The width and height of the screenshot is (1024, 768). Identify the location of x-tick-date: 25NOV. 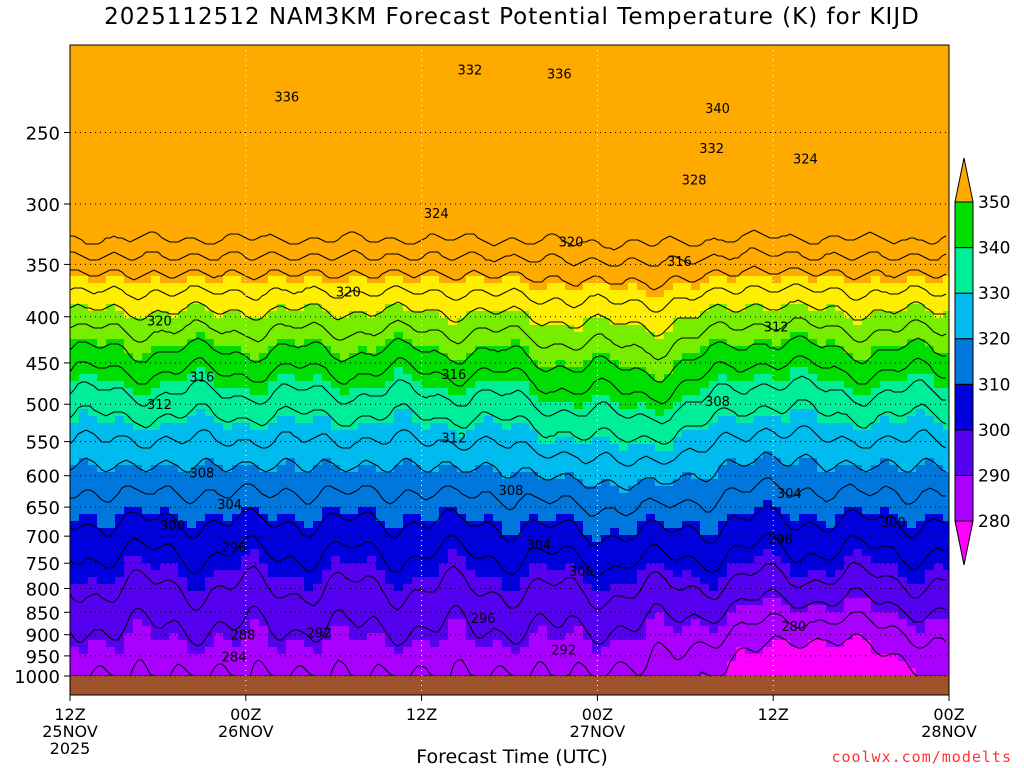
(70, 731).